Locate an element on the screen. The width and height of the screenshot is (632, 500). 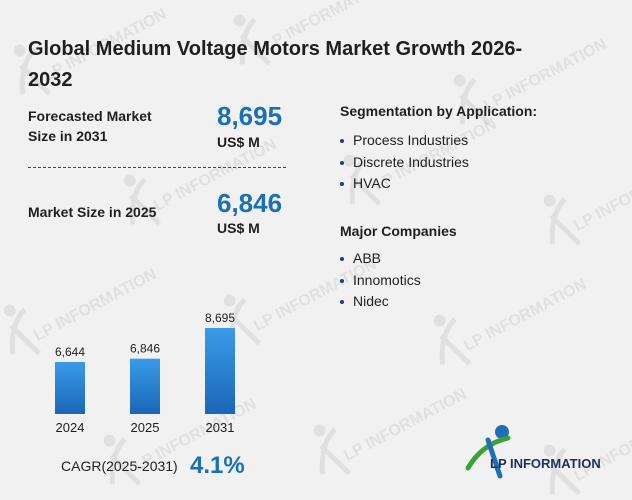
forecast-label: Forecasted Market Size in 2031 is located at coordinates (90, 126).